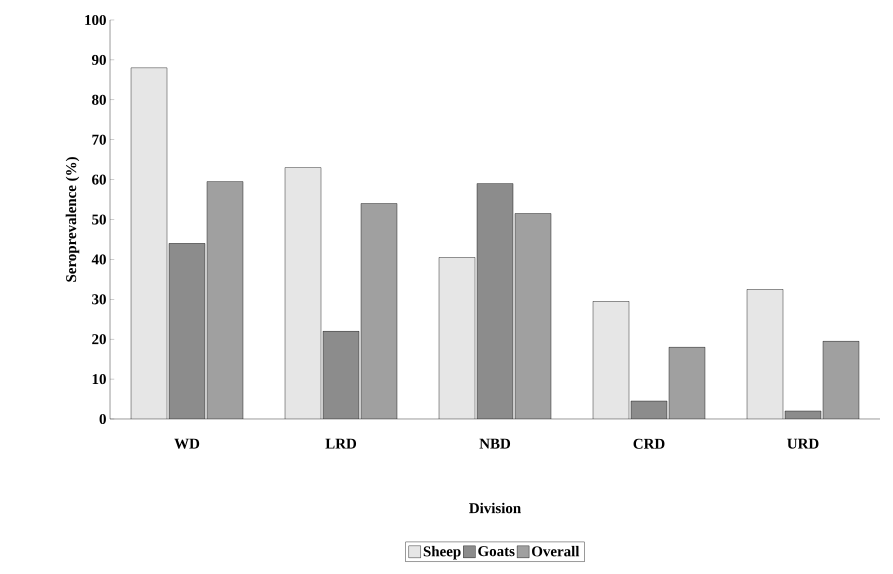 The width and height of the screenshot is (893, 574). Describe the element at coordinates (99, 219) in the screenshot. I see `y-tick-label: 50` at that location.